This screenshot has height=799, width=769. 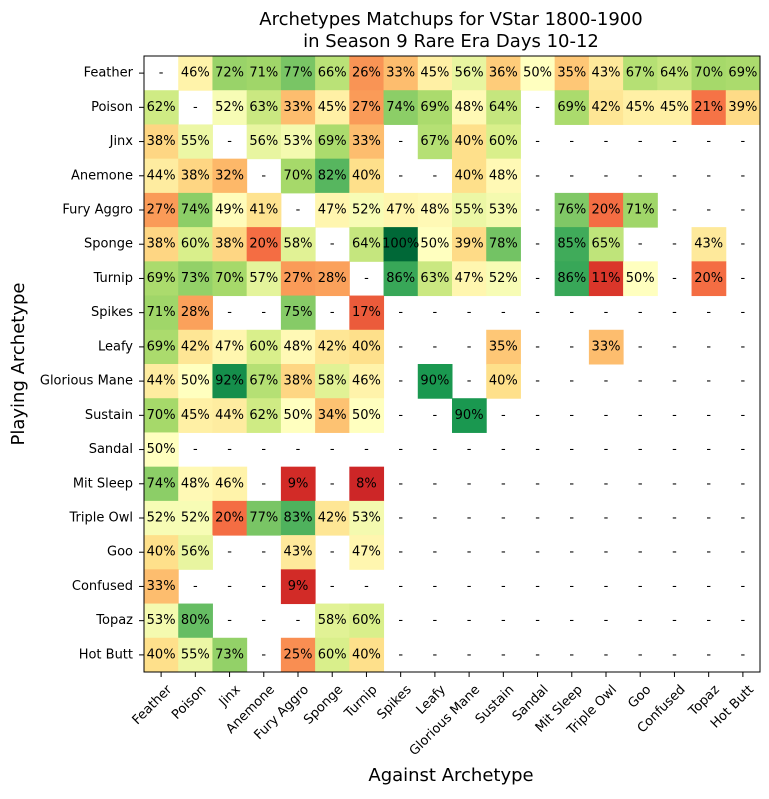 What do you see at coordinates (106, 654) in the screenshot?
I see `y-tick-label: Hot Butt` at bounding box center [106, 654].